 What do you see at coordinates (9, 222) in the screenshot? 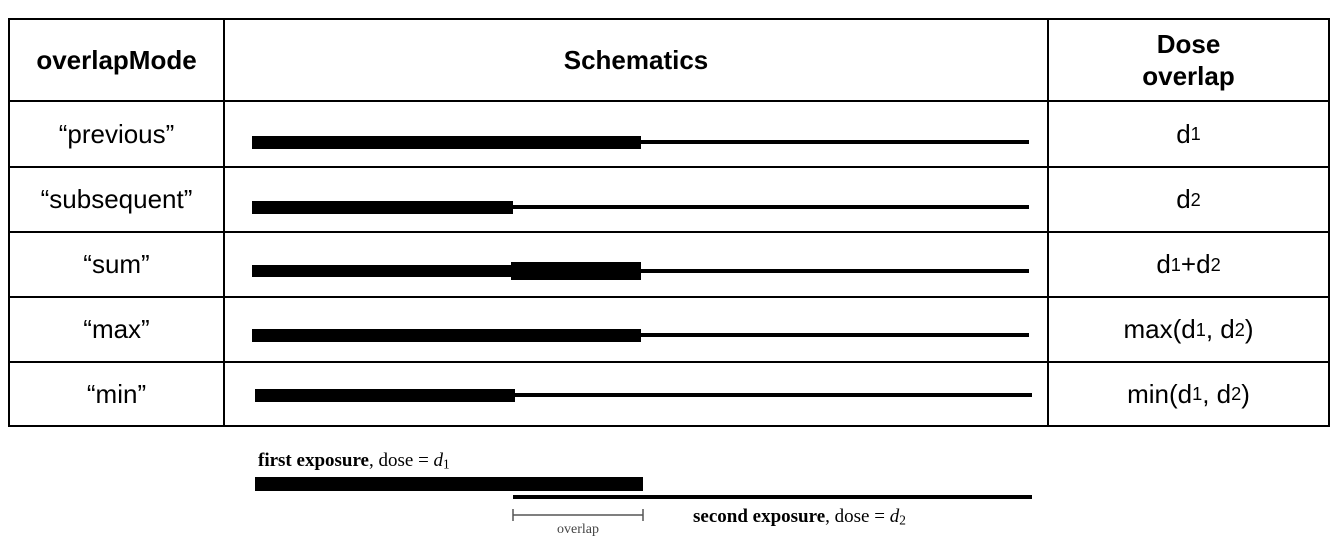
I see `table-border-left` at bounding box center [9, 222].